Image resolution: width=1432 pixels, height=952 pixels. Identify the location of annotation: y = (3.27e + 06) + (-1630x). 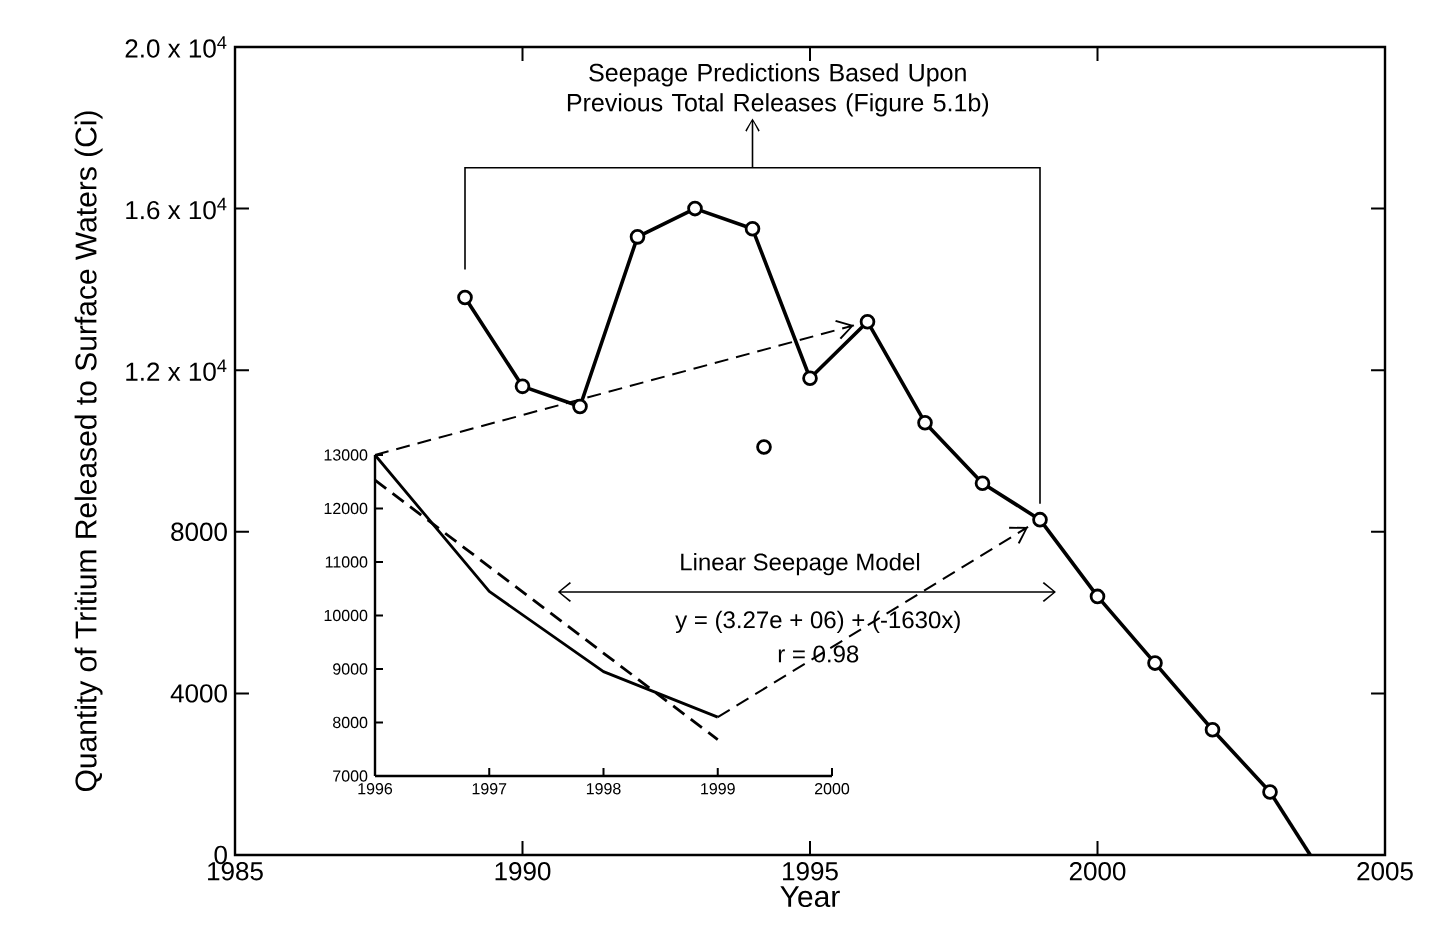
(817, 622).